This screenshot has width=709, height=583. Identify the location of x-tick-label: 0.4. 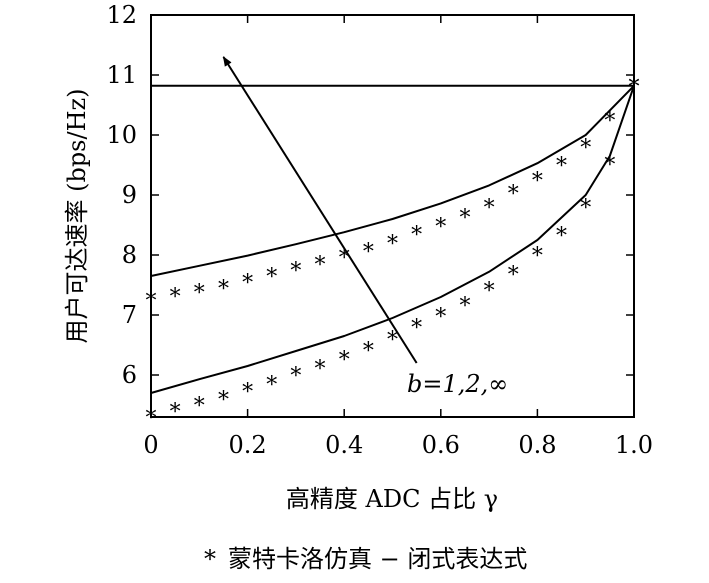
(344, 445).